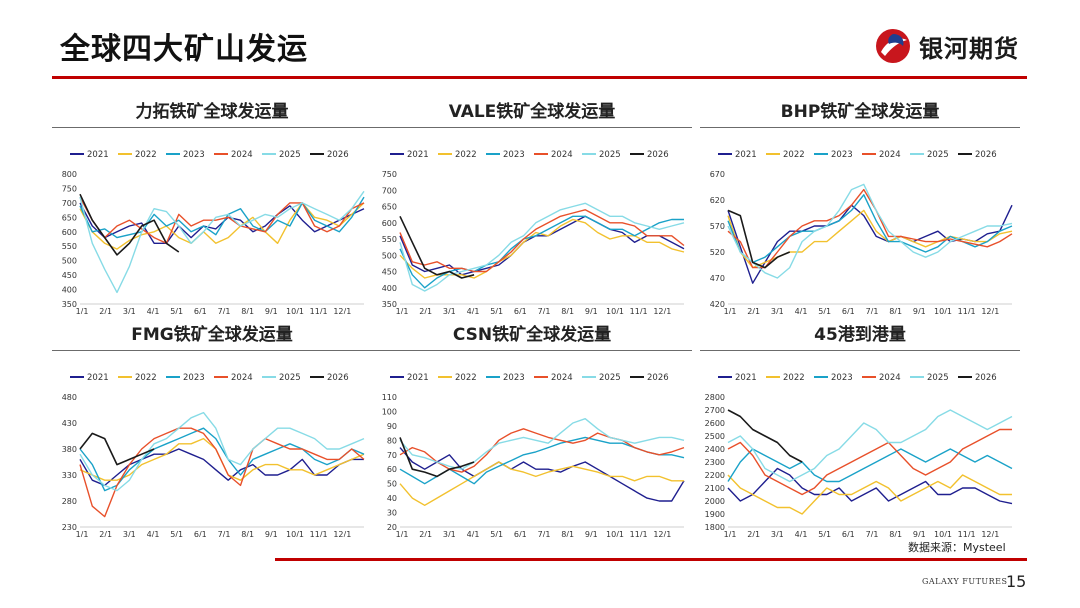  What do you see at coordinates (532, 112) in the screenshot?
I see `chart-title: VALE铁矿全球发运量` at bounding box center [532, 112].